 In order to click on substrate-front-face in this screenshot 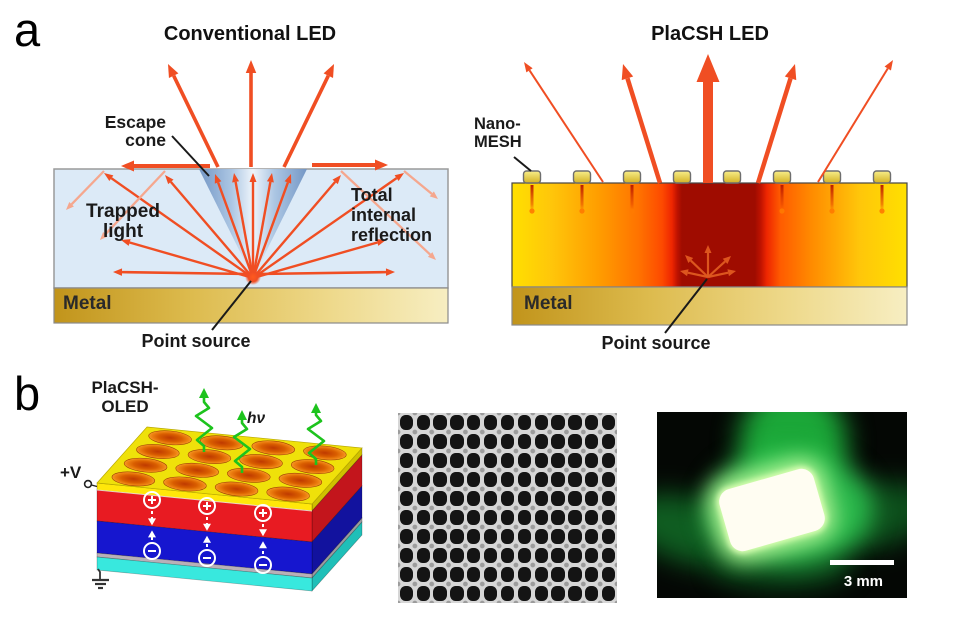, I will do `click(204, 574)`.